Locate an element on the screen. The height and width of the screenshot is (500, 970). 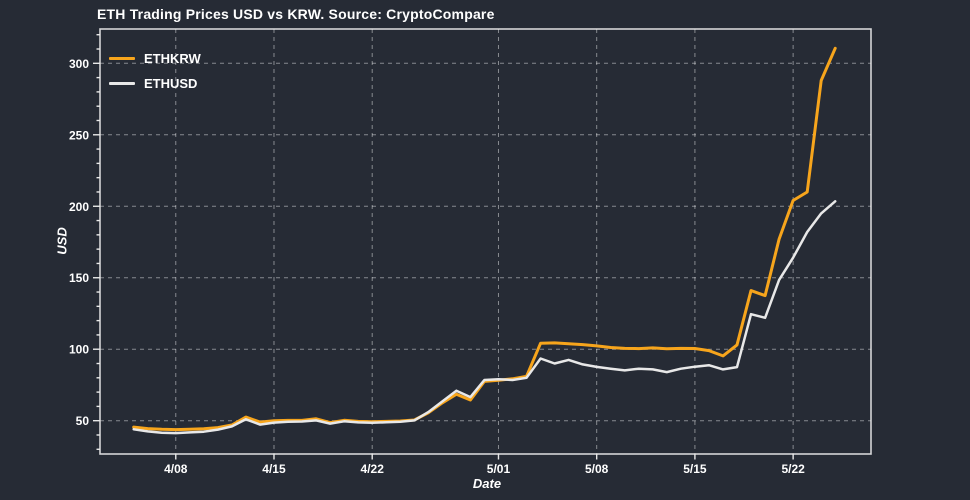
y-tick-label: 300 is located at coordinates (79, 64).